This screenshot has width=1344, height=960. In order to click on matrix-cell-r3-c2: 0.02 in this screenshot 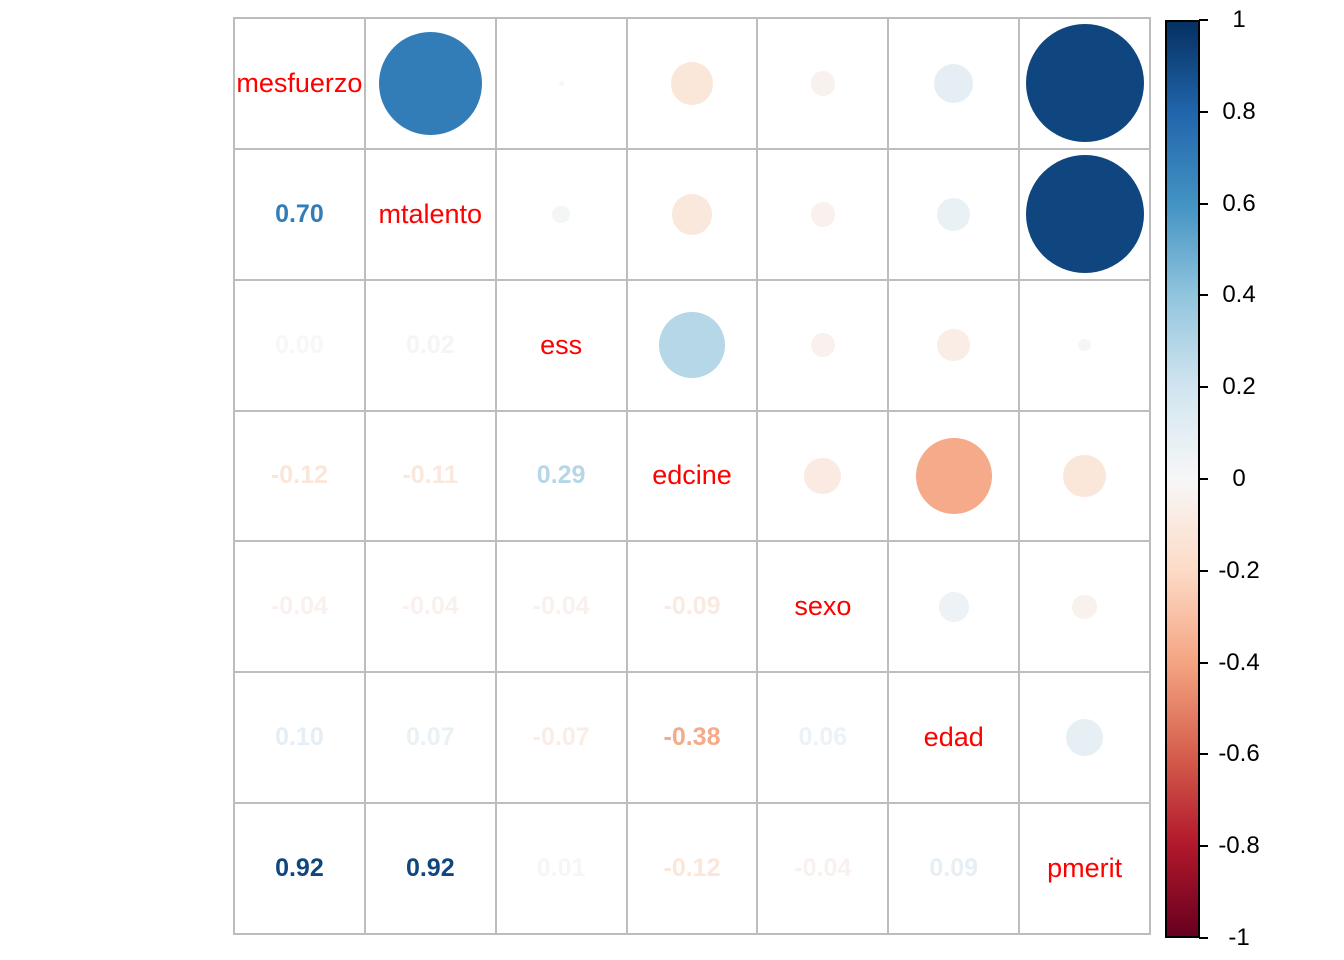, I will do `click(430, 345)`.